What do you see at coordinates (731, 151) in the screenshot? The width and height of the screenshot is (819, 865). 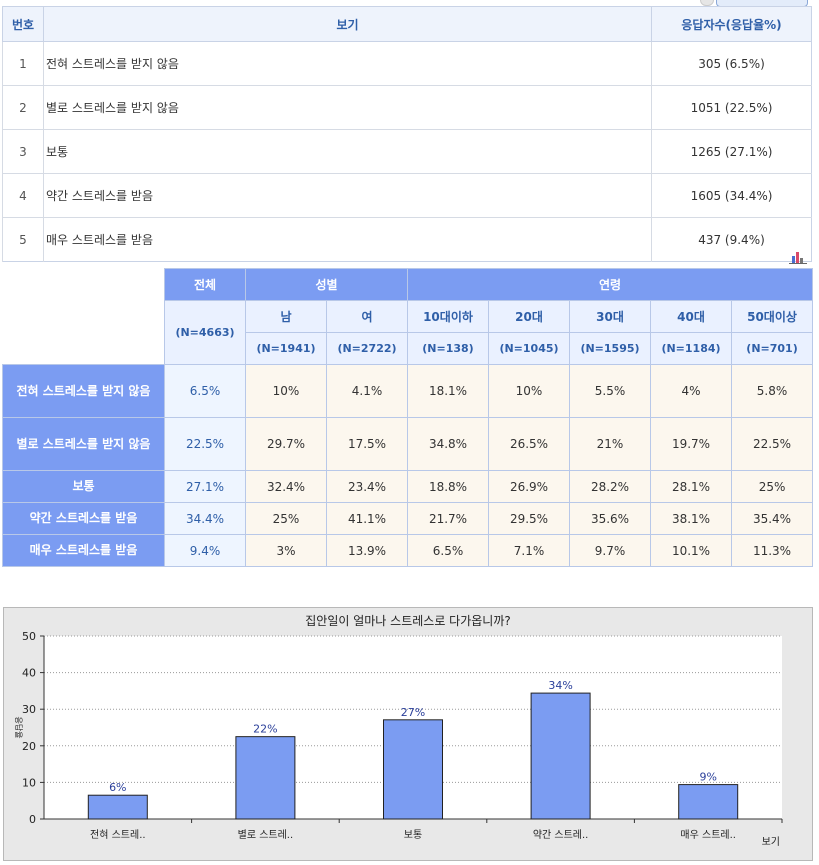 I see `row-count: 1265 (27.1%)` at bounding box center [731, 151].